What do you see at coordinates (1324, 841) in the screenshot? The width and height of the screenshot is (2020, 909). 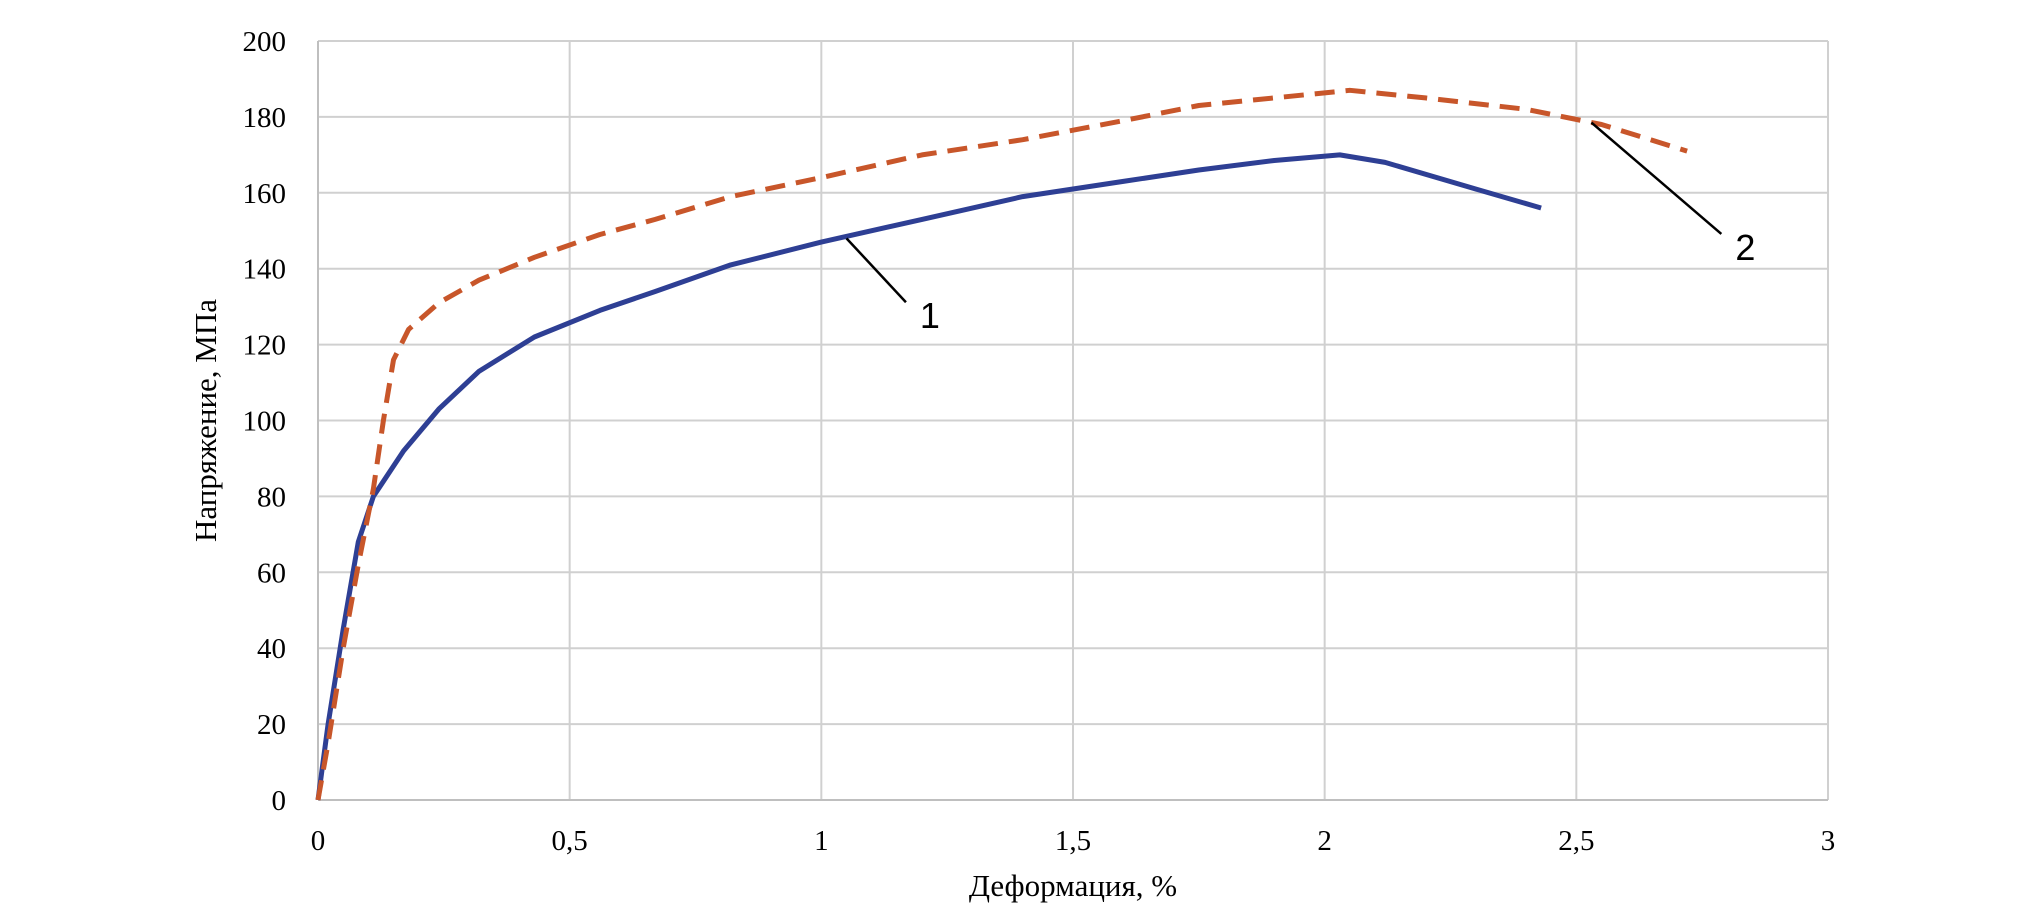 I see `x-tick-label: 2` at bounding box center [1324, 841].